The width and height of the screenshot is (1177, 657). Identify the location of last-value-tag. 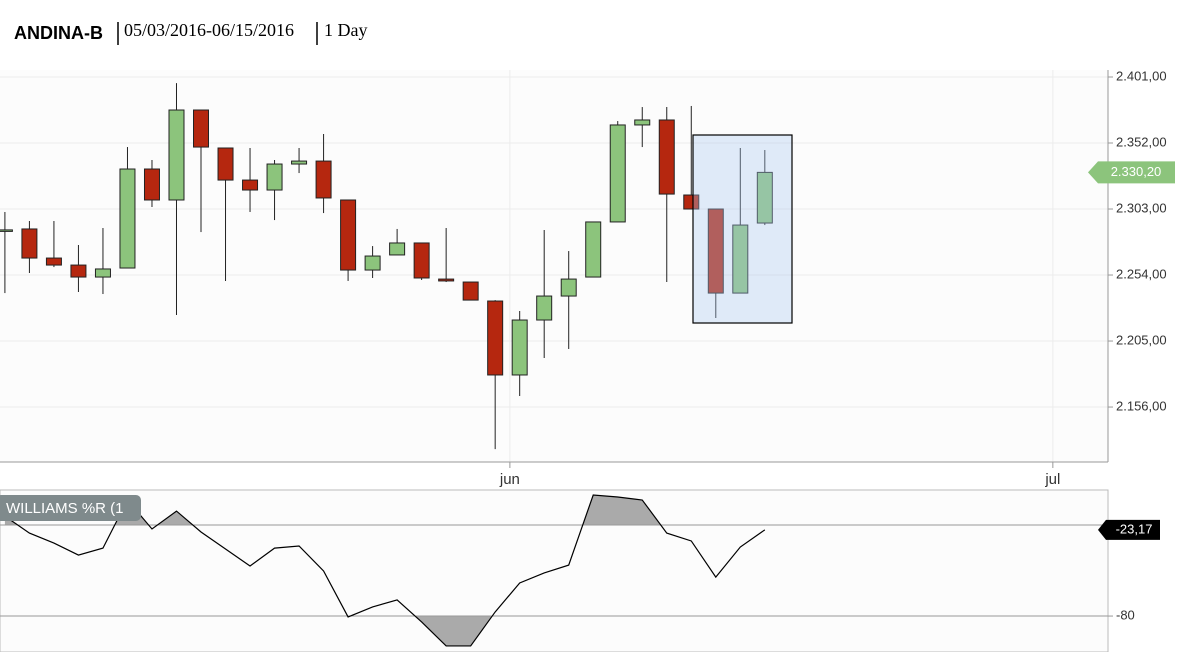
(1129, 529).